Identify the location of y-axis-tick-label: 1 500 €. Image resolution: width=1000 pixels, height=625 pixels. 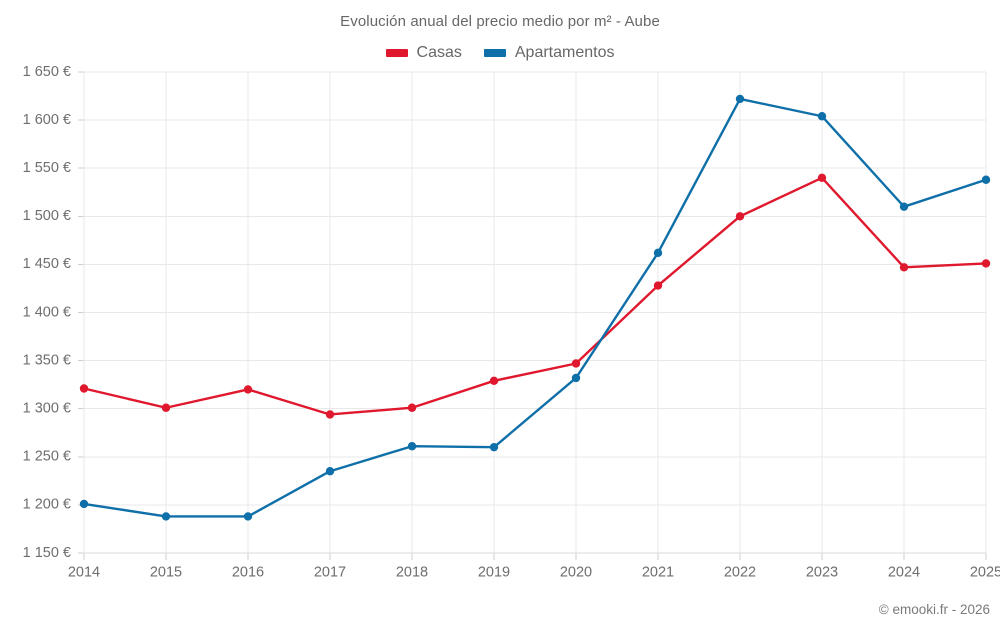
(47, 216).